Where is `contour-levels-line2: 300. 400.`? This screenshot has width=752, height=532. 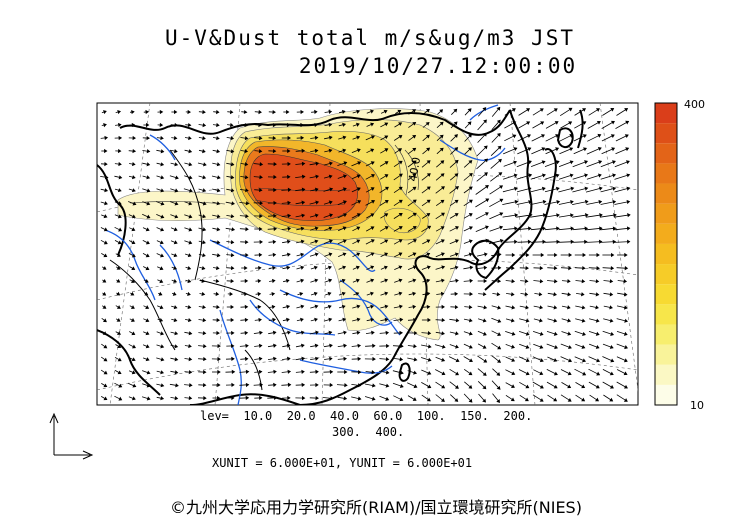
contour-levels-line2: 300. 400. is located at coordinates (368, 432).